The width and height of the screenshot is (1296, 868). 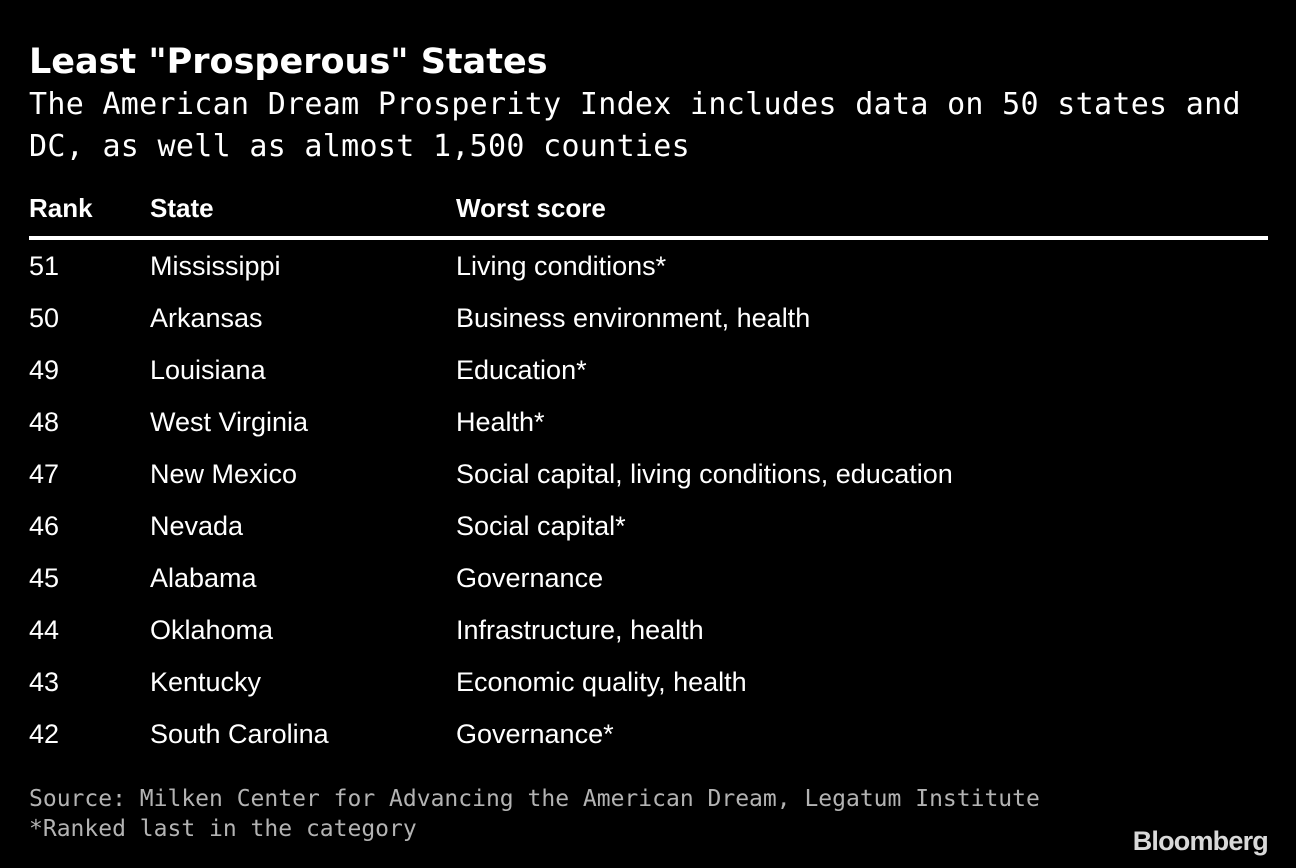 What do you see at coordinates (648, 578) in the screenshot?
I see `table-row: 45 Alabama Governance` at bounding box center [648, 578].